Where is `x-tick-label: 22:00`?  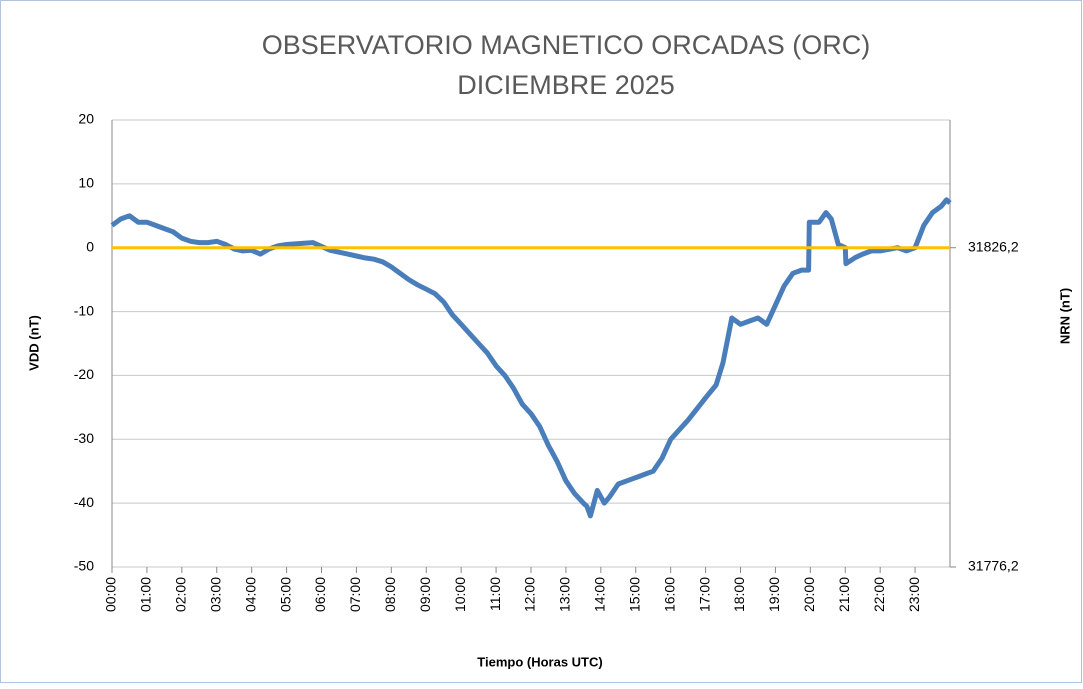
x-tick-label: 22:00 is located at coordinates (879, 594).